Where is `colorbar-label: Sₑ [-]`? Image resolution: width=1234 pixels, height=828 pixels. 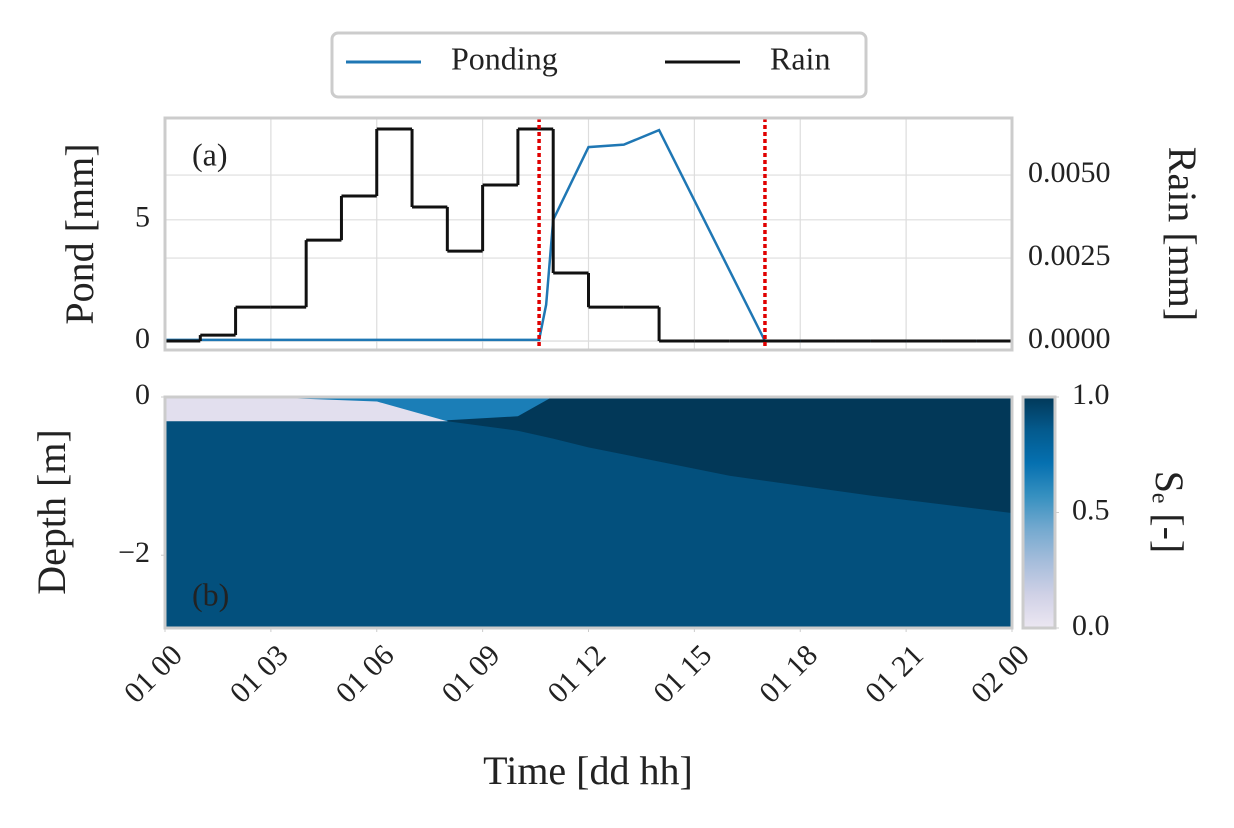 colorbar-label: Sₑ [-] is located at coordinates (1169, 512).